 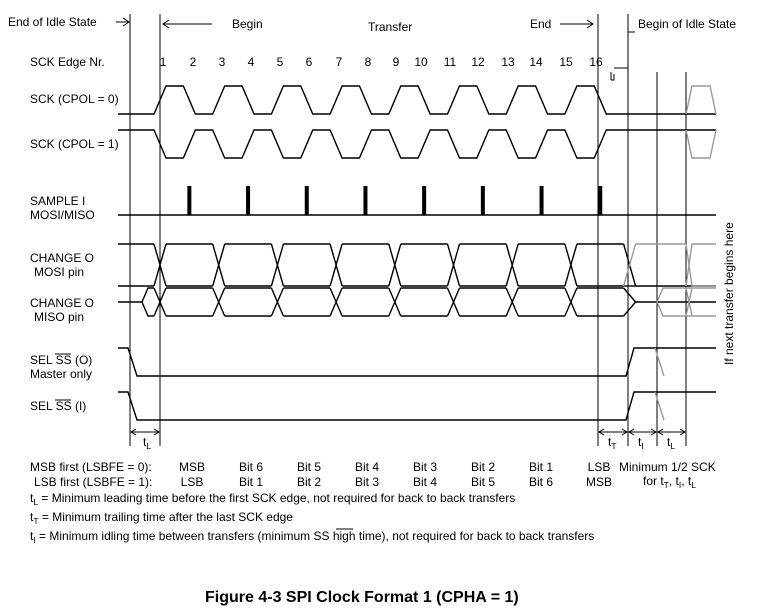 What do you see at coordinates (450, 62) in the screenshot?
I see `edge-number-11: 11` at bounding box center [450, 62].